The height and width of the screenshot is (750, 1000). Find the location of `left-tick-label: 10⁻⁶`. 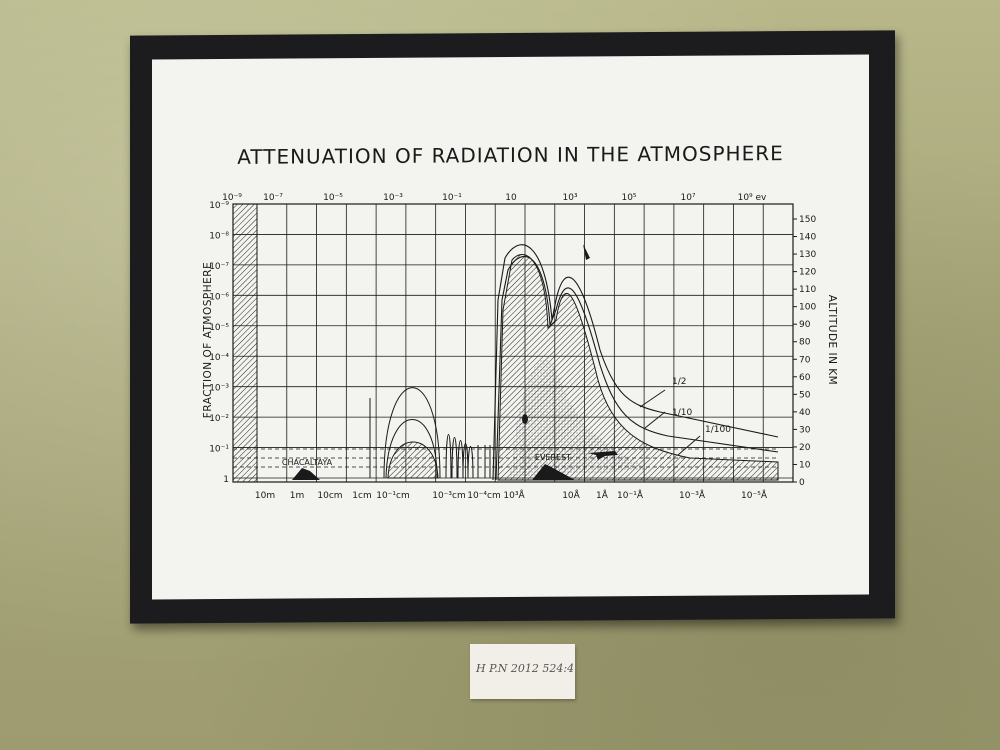

left-tick-label: 10⁻⁶ is located at coordinates (219, 297).